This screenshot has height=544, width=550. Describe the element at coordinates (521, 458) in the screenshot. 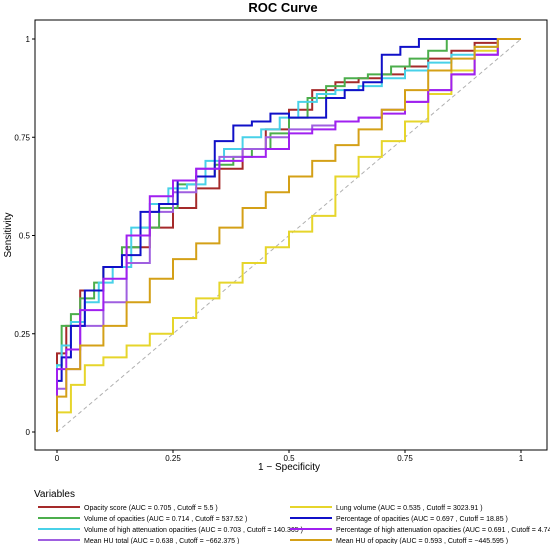

I see `x-tick-label: 1` at that location.